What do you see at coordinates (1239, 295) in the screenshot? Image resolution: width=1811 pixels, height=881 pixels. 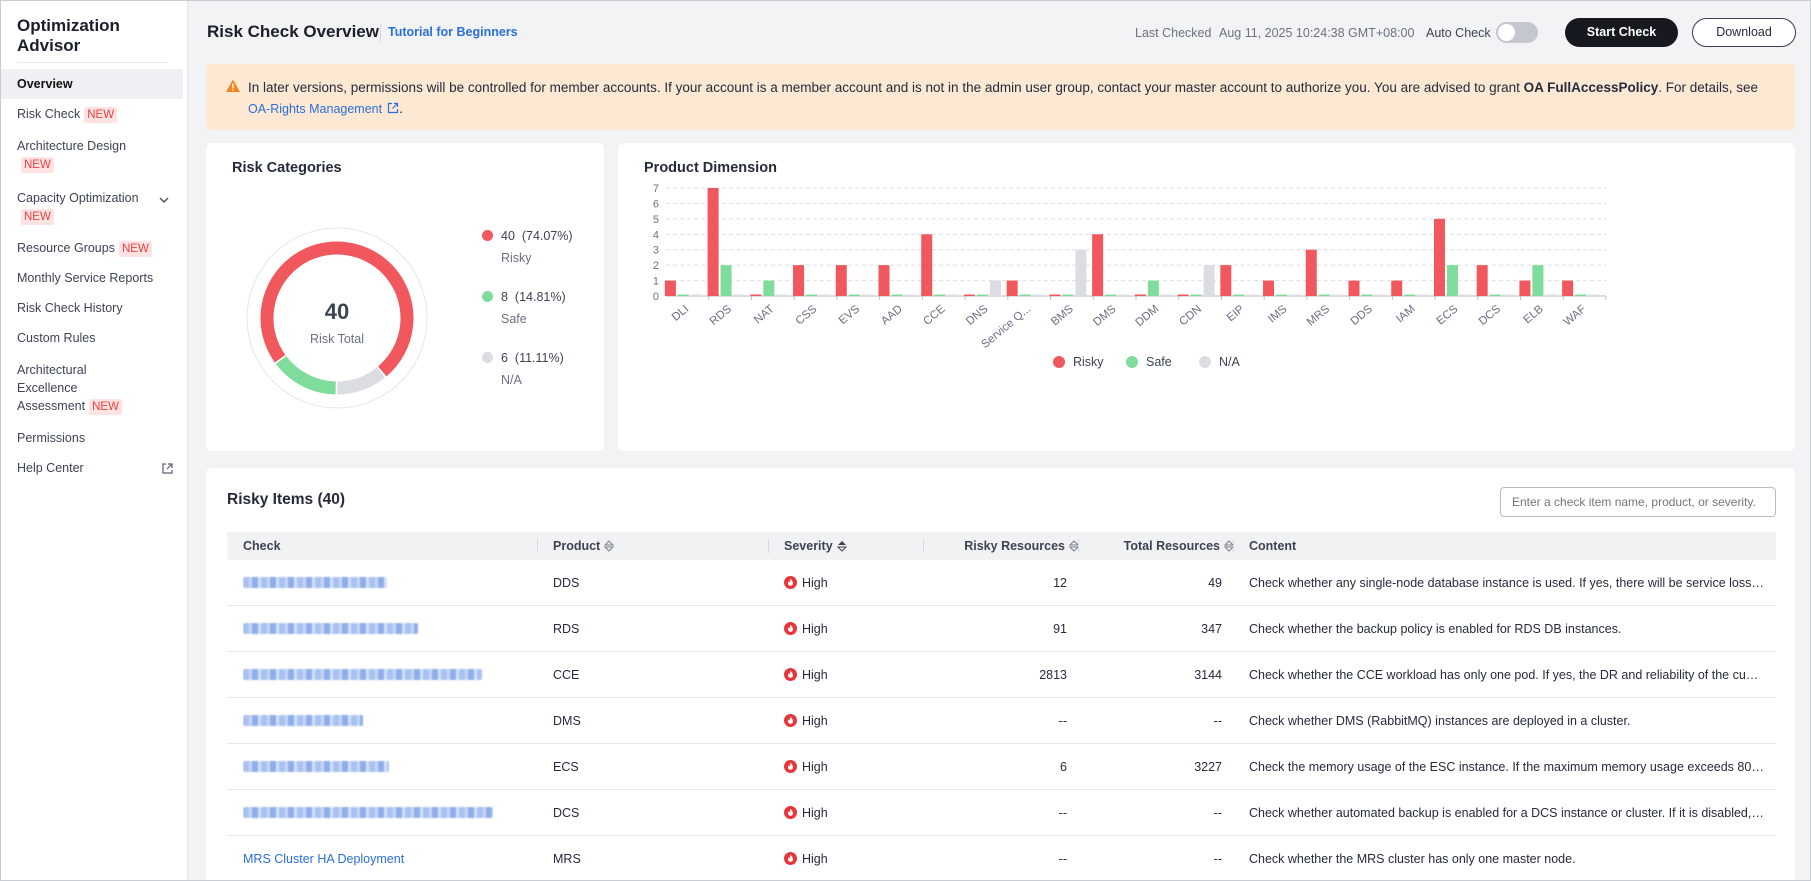 I see `bar-safe-eip` at bounding box center [1239, 295].